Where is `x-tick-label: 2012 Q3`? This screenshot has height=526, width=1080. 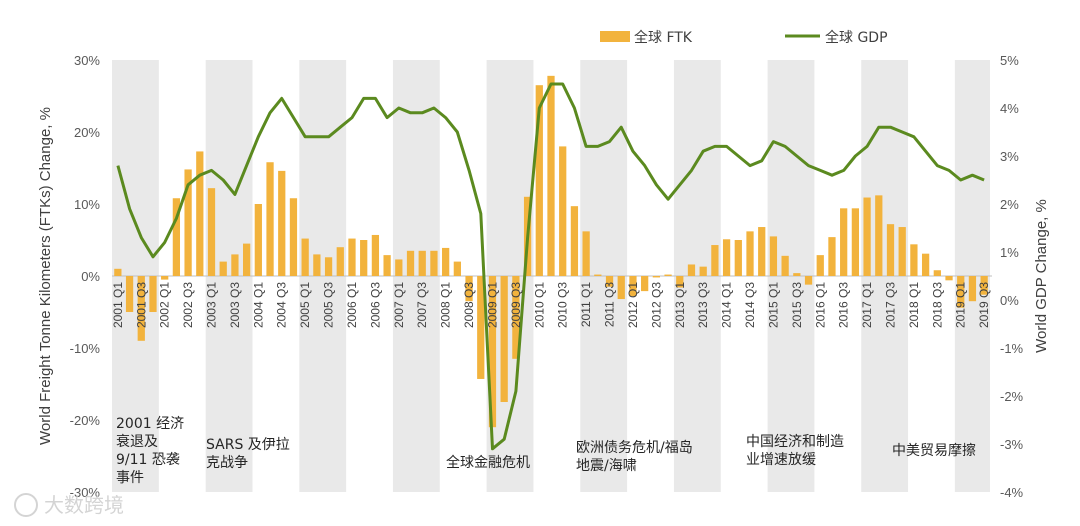
x-tick-label: 2012 Q3 is located at coordinates (656, 305).